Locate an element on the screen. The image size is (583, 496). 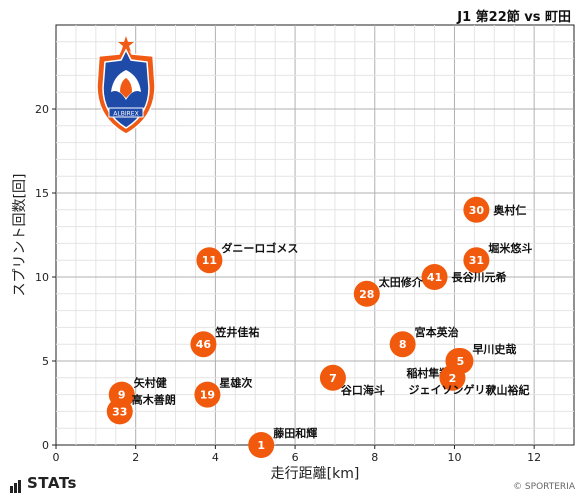
player-point: ジェイソンゲリア is located at coordinates (452, 390).